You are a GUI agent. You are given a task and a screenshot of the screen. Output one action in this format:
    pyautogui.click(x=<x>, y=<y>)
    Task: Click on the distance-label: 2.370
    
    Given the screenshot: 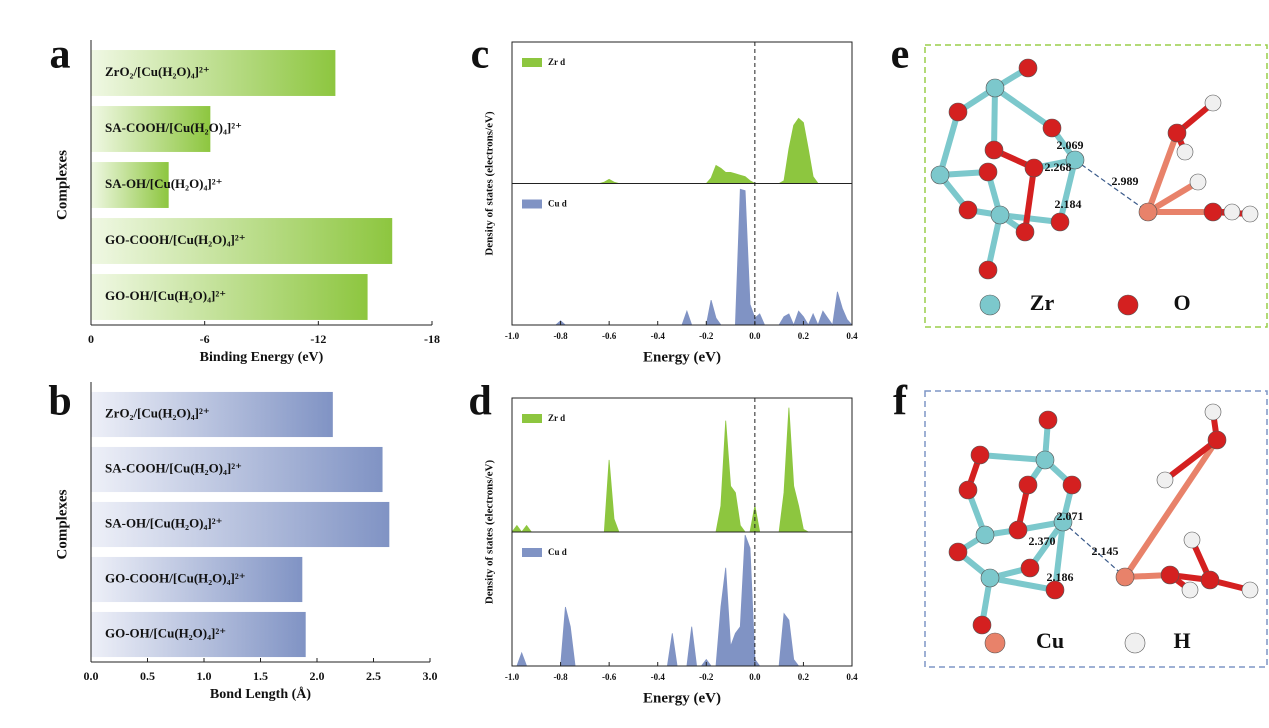 What is the action you would take?
    pyautogui.click(x=1042, y=541)
    